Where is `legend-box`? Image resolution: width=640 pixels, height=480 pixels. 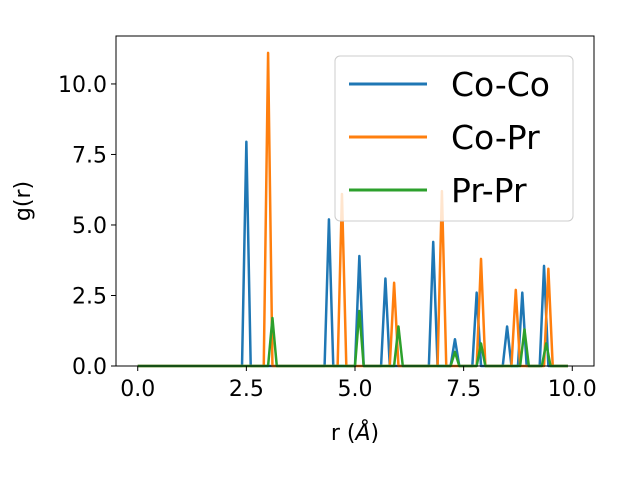 legend-box is located at coordinates (454, 138).